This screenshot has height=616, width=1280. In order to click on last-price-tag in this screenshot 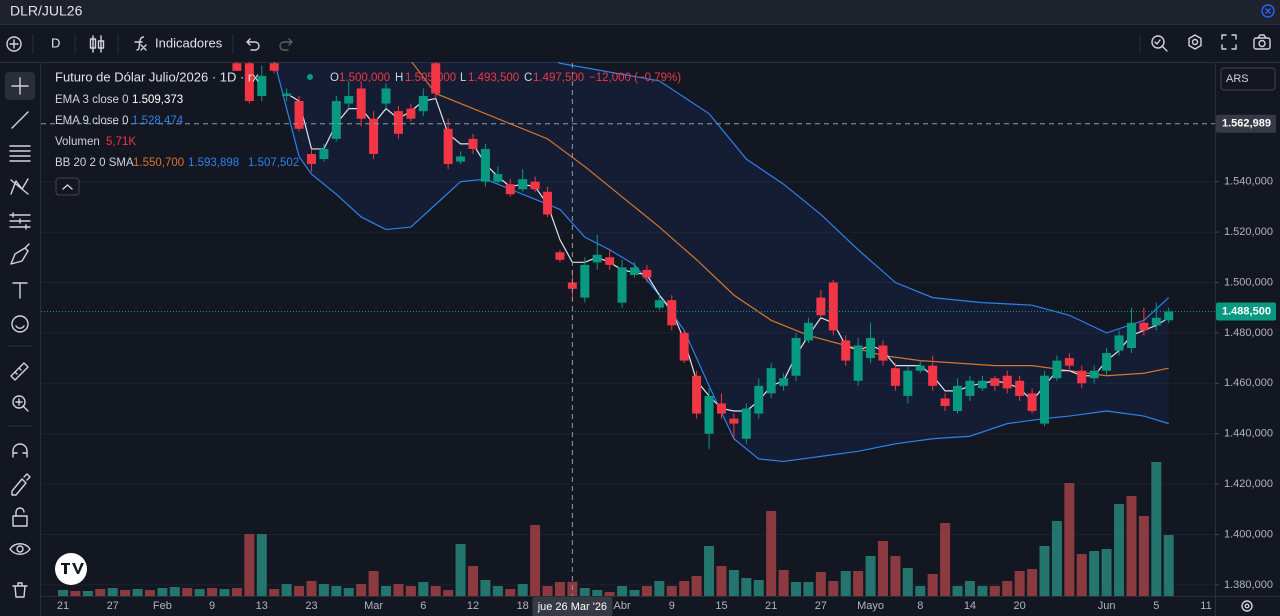, I will do `click(1246, 311)`.